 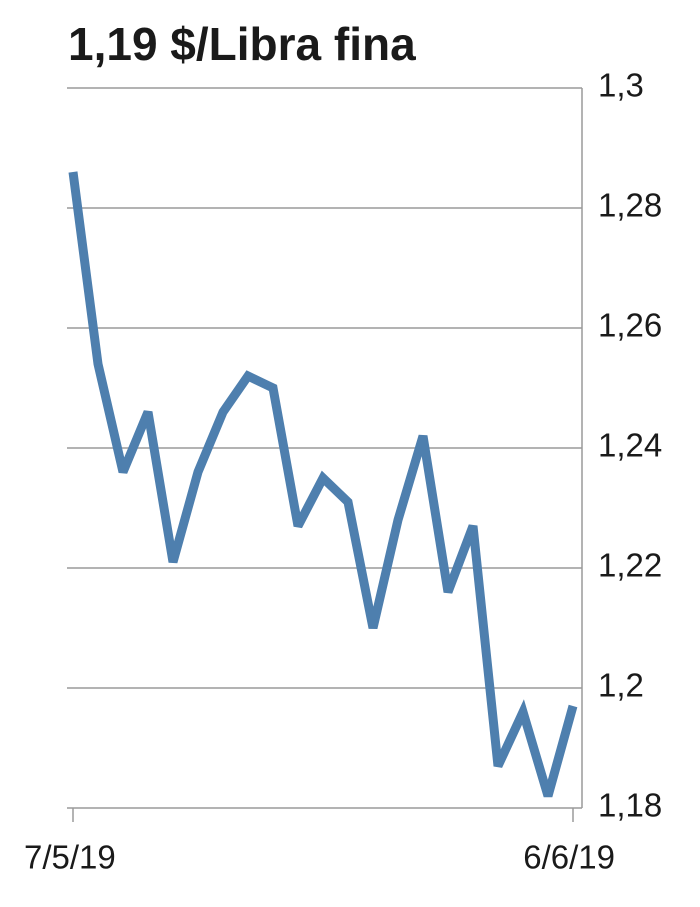 What do you see at coordinates (630, 205) in the screenshot?
I see `y-tick-label: 1,28` at bounding box center [630, 205].